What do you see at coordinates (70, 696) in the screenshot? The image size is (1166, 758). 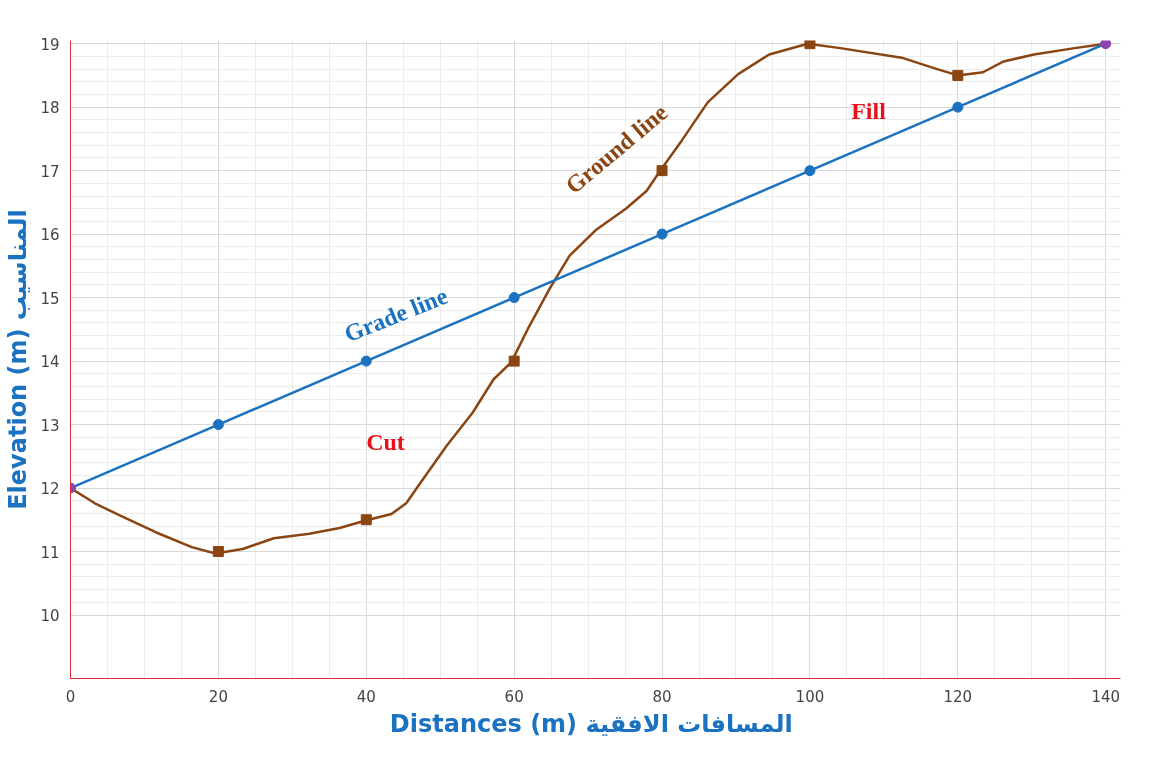 I see `x-tick-label: 0` at bounding box center [70, 696].